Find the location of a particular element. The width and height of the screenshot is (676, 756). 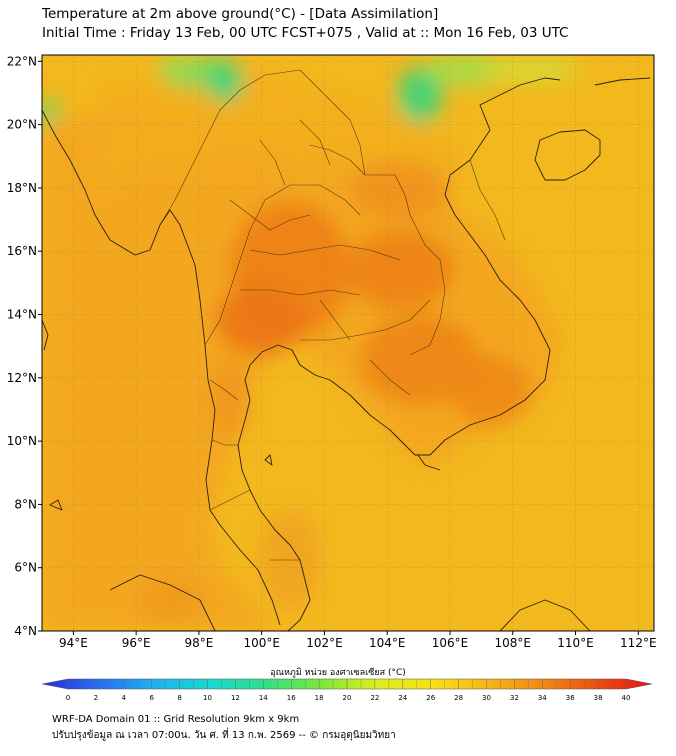

colorbar-tick-label: 2 is located at coordinates (96, 698).